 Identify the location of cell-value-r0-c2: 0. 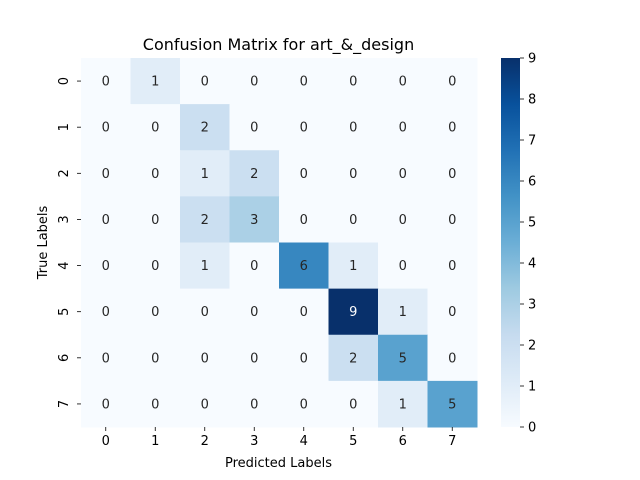
(205, 82).